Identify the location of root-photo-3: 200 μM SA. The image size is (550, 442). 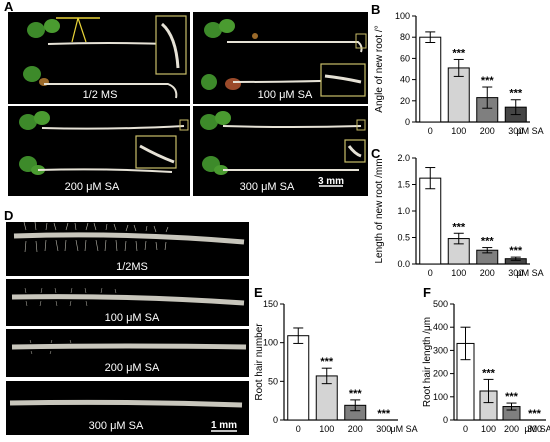
(127, 353).